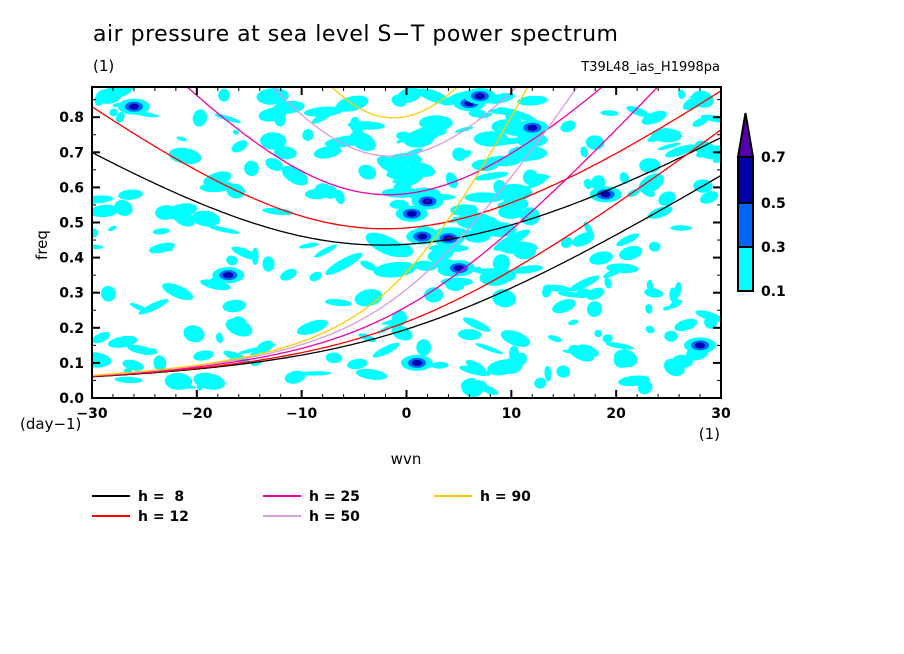  I want to click on colorbar-segment-0.1-0.3, so click(745, 269).